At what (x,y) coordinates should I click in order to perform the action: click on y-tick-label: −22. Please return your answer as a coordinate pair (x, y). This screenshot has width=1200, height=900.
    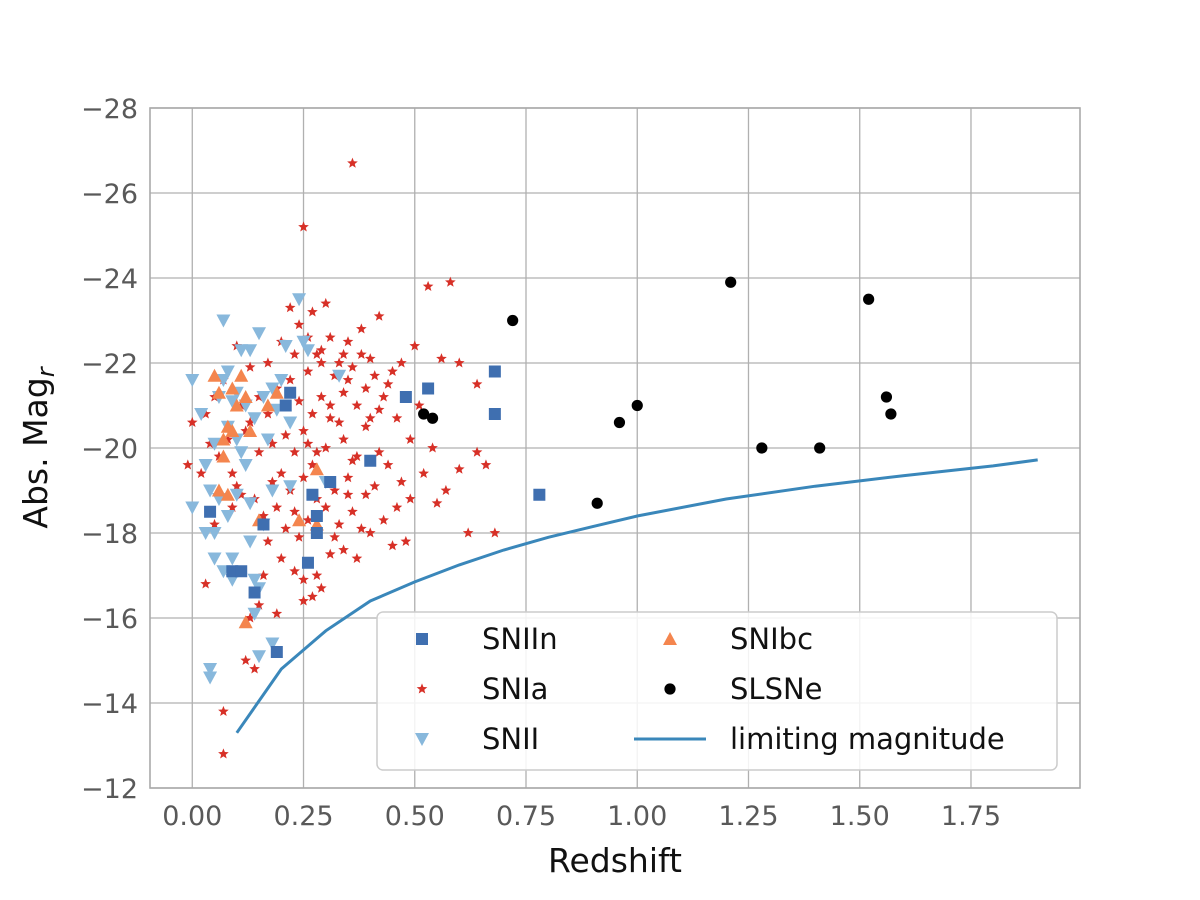
    Looking at the image, I should click on (109, 364).